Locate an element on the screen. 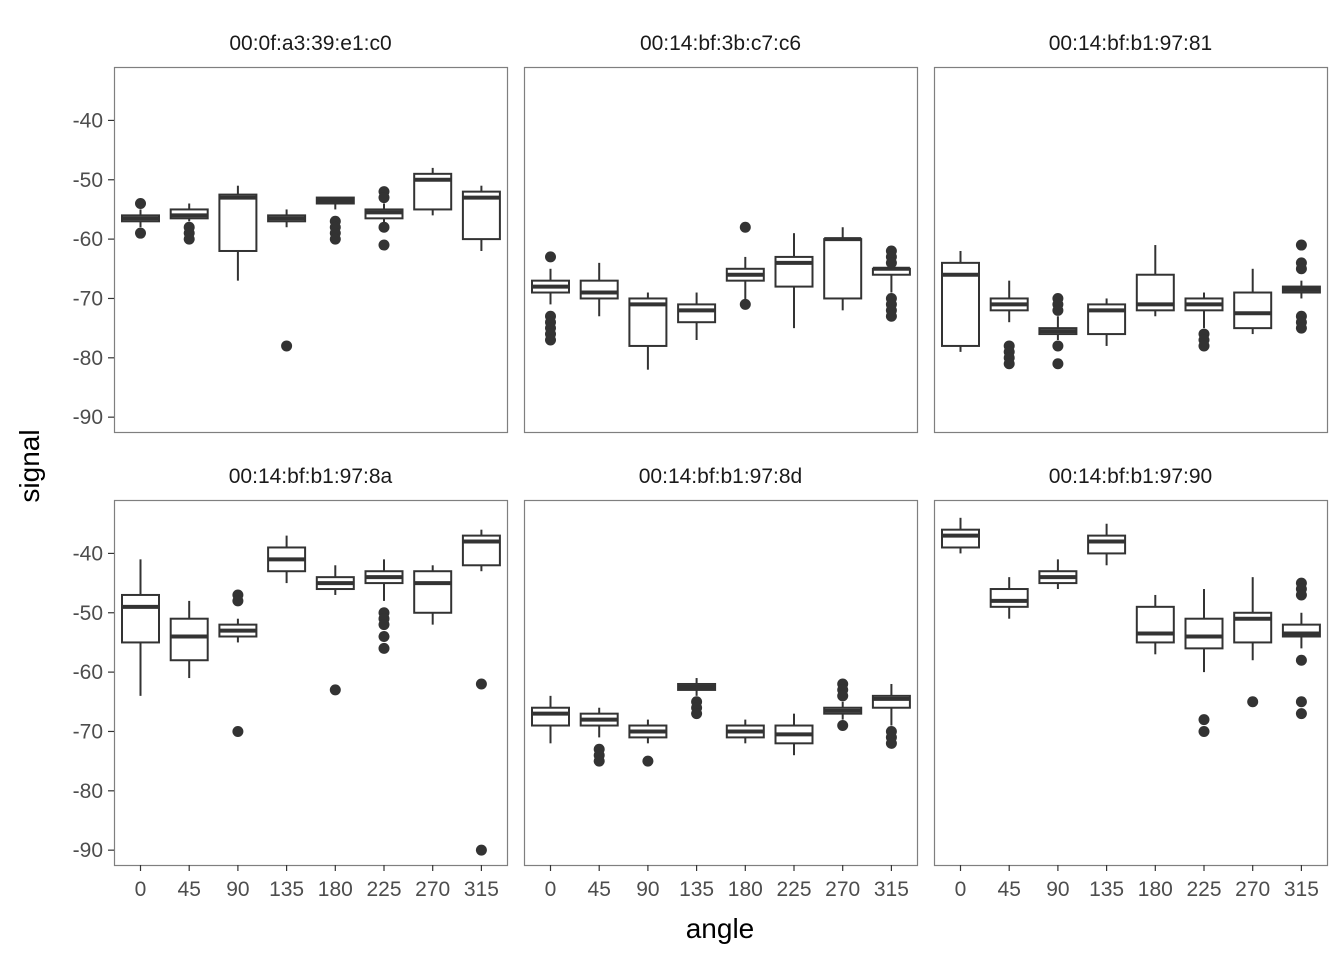 The image size is (1344, 960). y-tick-label: -60 is located at coordinates (88, 672).